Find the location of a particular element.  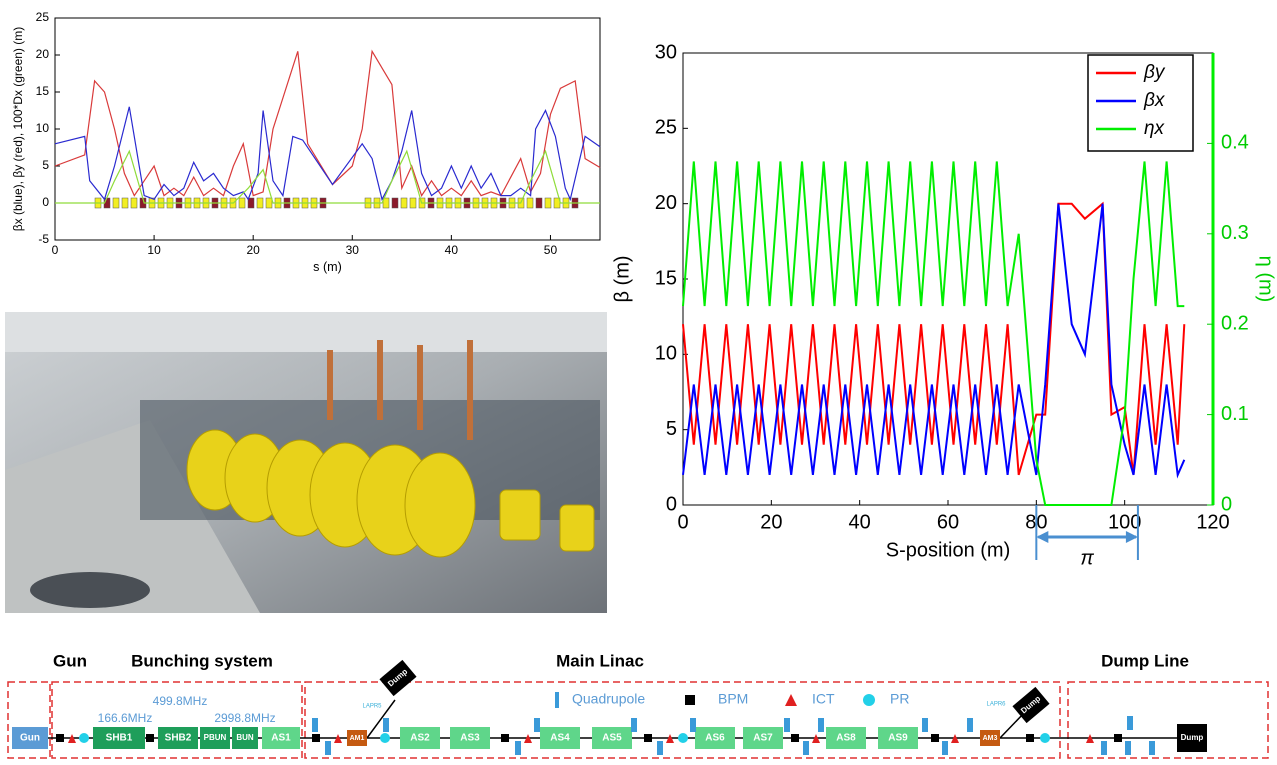

section-boxes is located at coordinates (638, 720).